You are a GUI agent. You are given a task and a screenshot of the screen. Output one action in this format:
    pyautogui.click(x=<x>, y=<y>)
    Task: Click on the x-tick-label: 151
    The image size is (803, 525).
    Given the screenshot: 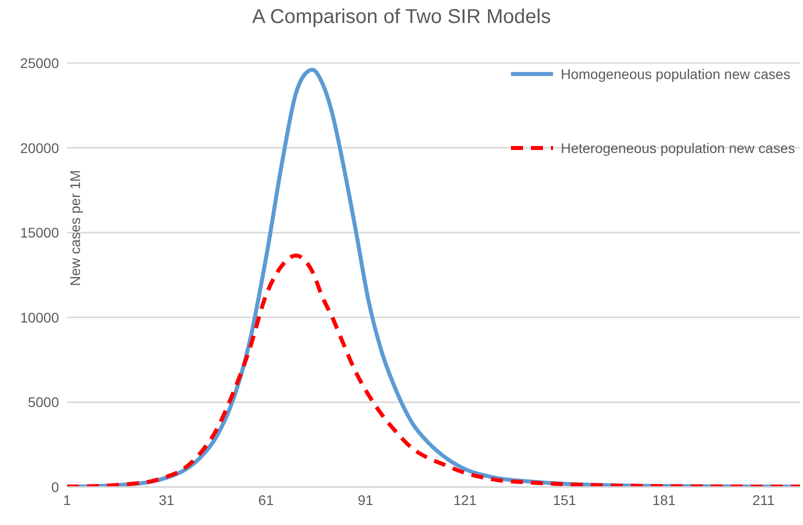 What is the action you would take?
    pyautogui.click(x=564, y=500)
    